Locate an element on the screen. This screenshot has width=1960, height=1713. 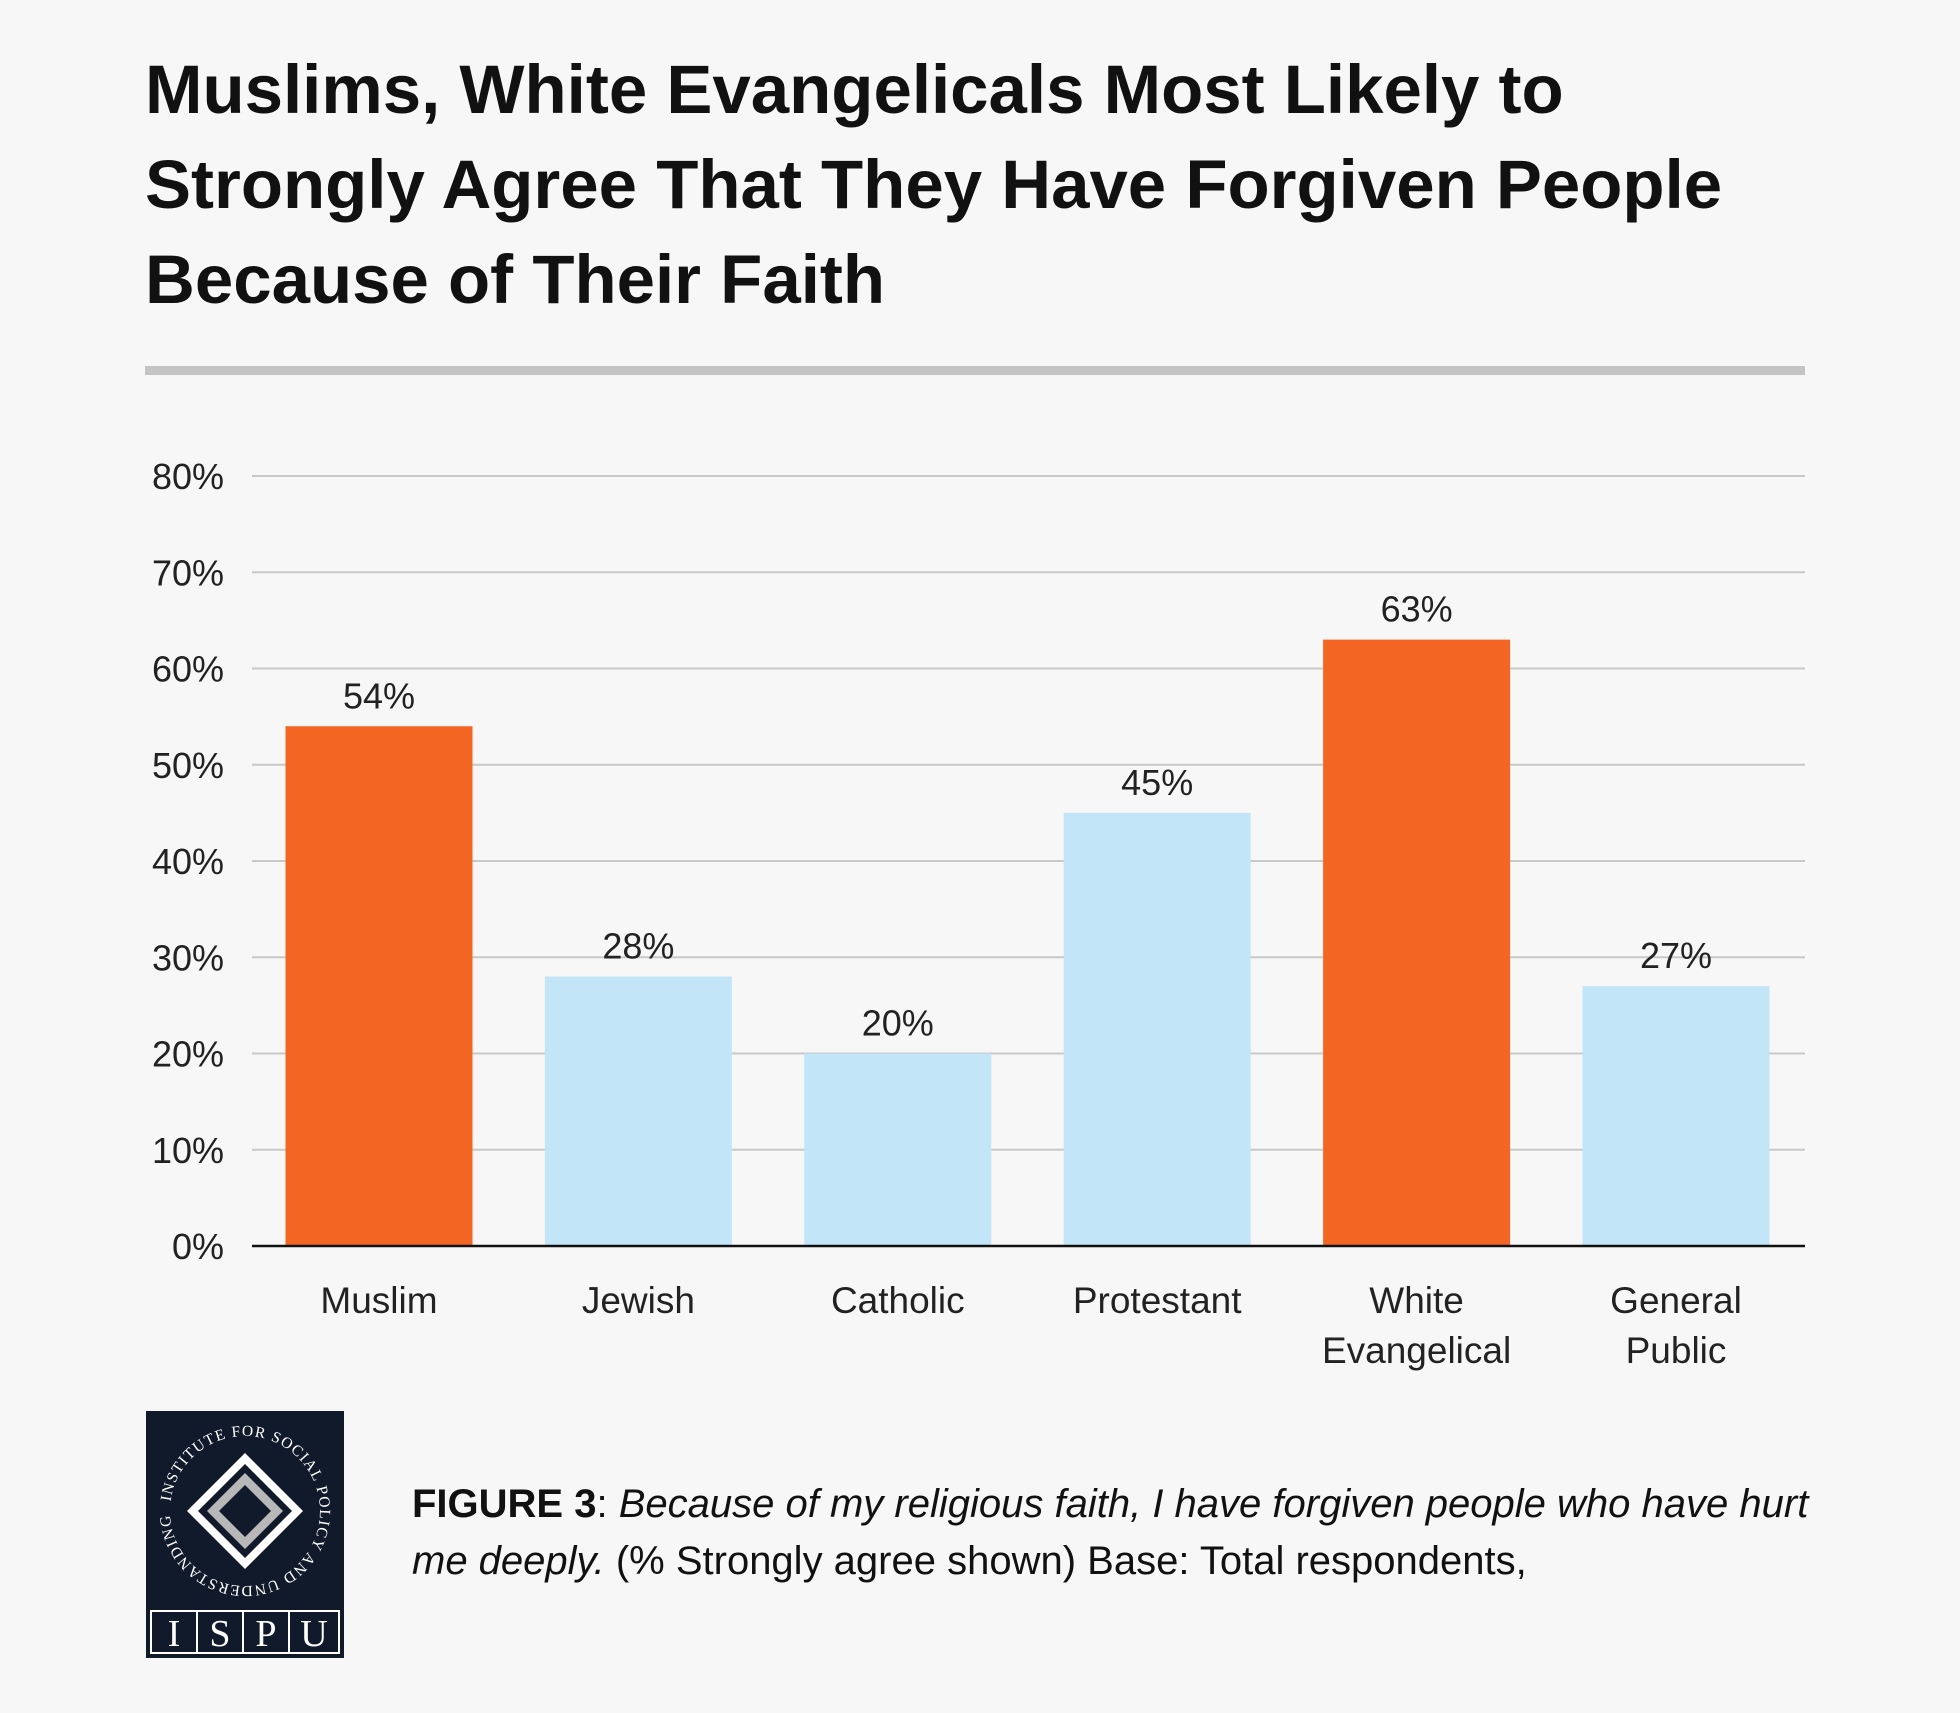
x-category-label: Public is located at coordinates (1676, 1350).